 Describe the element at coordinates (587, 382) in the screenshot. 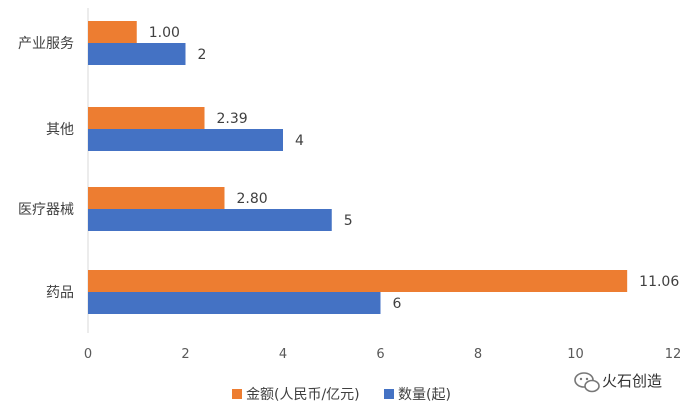

I see `wechat-icon` at that location.